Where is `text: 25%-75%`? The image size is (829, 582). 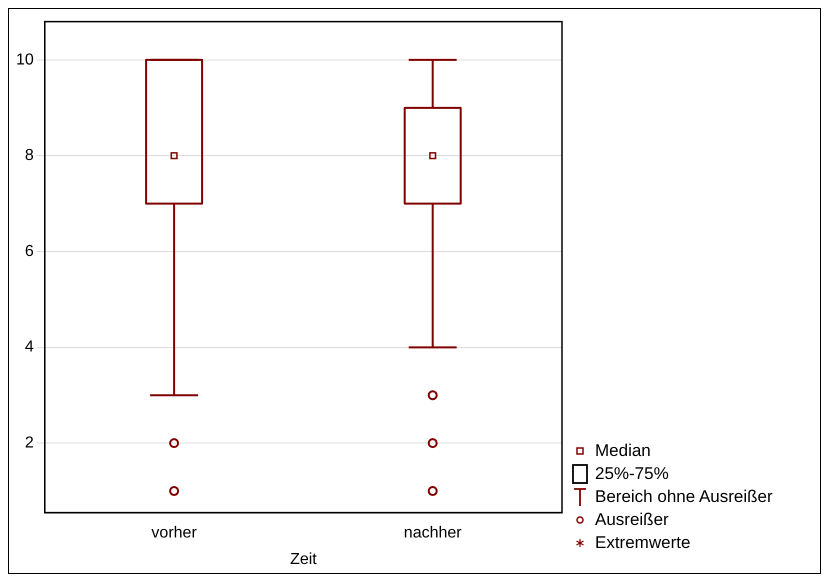
text: 25%-75% is located at coordinates (632, 474).